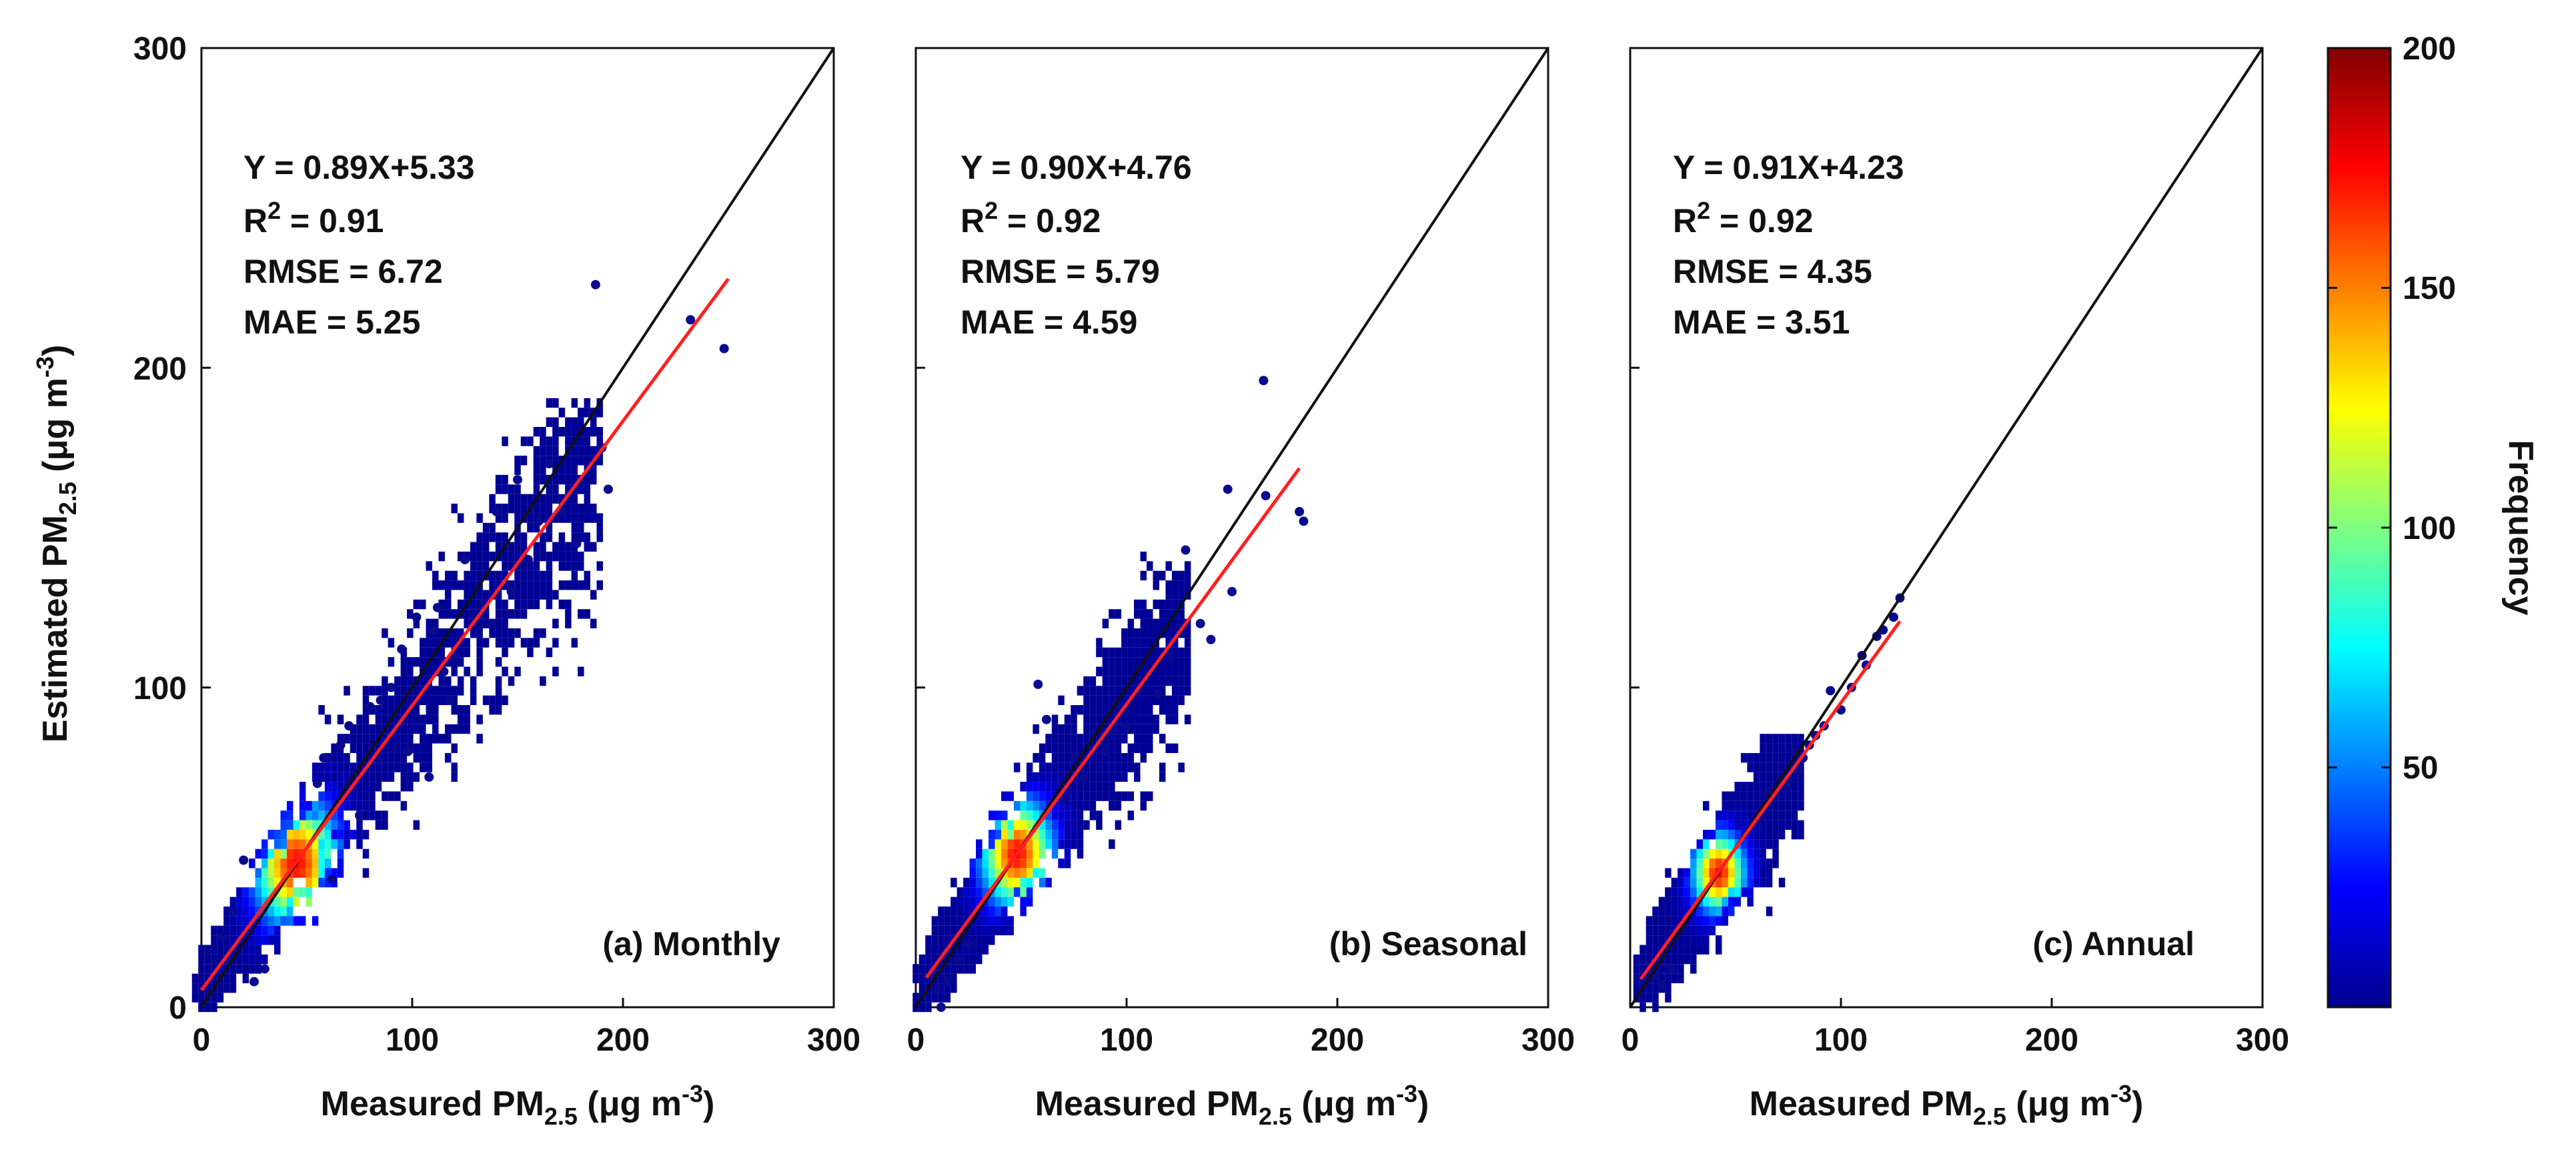  Describe the element at coordinates (518, 1105) in the screenshot. I see `x-axis-label: Measured PM2.5 (μg m-3)` at that location.